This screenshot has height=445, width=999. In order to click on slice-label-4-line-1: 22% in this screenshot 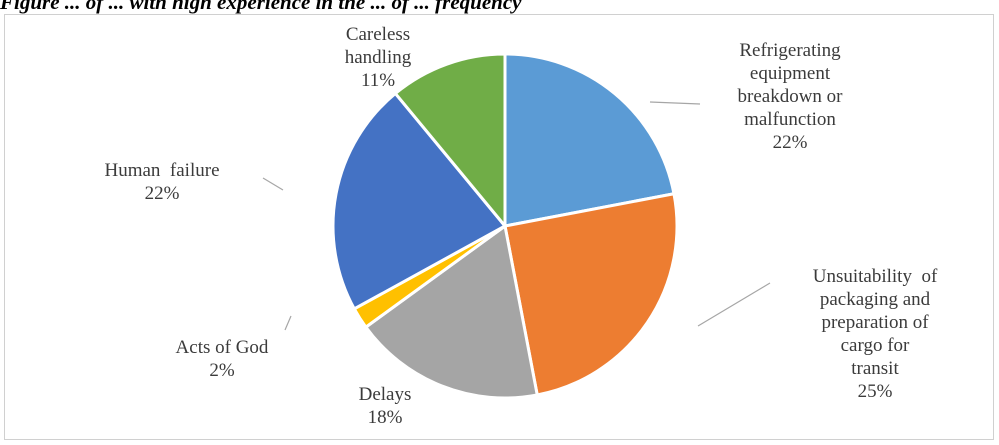, I will do `click(162, 193)`.